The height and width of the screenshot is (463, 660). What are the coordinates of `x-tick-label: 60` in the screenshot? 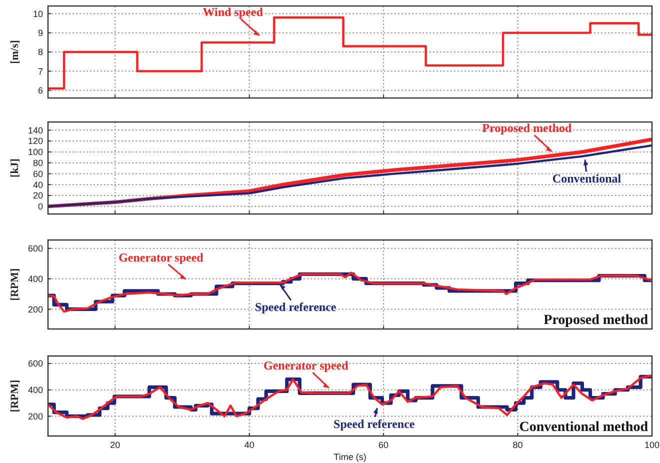 It's located at (383, 445).